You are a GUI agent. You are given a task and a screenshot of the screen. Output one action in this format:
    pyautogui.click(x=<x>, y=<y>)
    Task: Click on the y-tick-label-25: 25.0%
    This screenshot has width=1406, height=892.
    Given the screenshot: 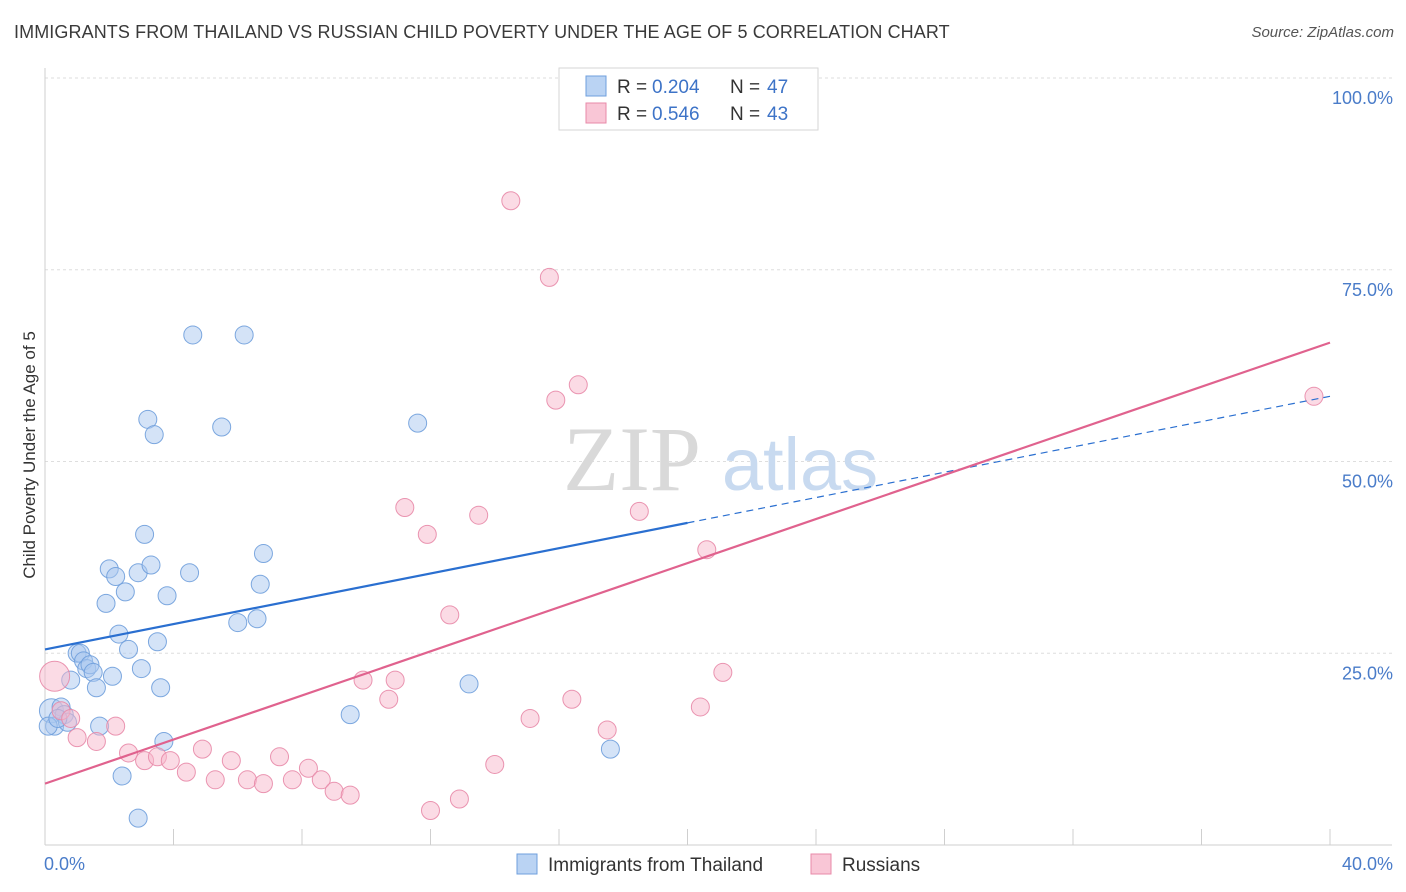 What is the action you would take?
    pyautogui.click(x=1367, y=673)
    